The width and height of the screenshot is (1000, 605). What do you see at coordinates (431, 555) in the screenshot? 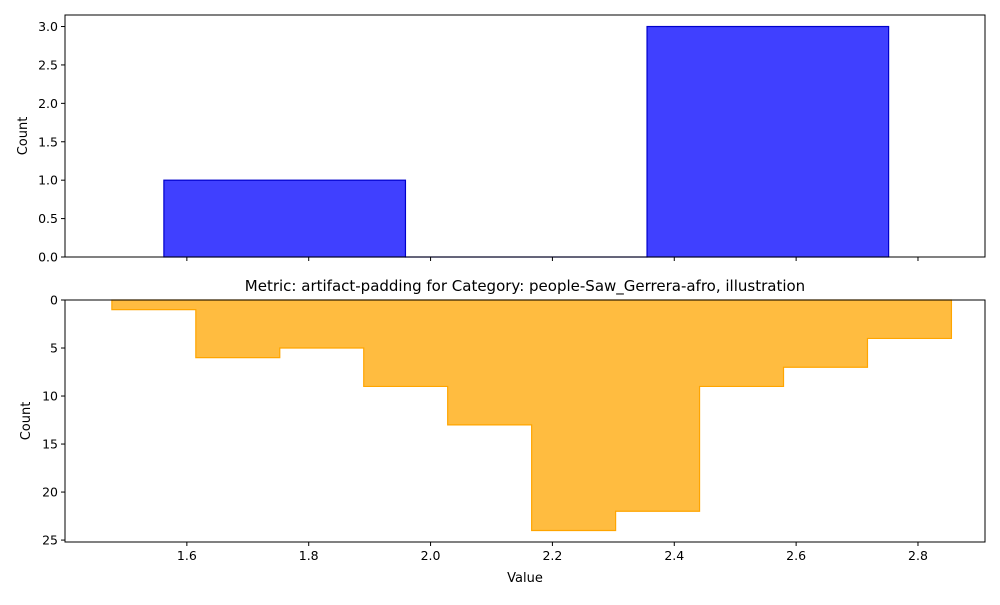
I see `bottom-x-tick-label: 2.0` at bounding box center [431, 555].